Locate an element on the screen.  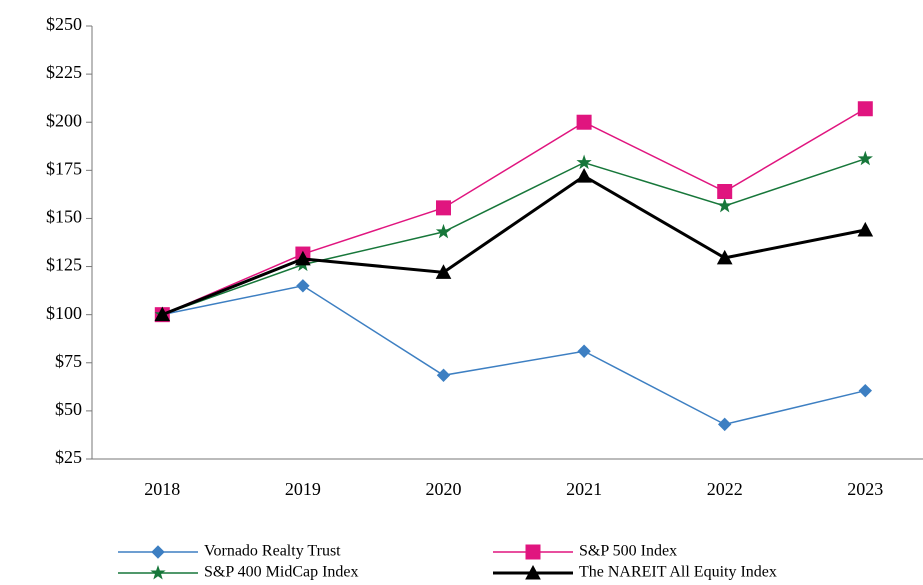
y-tick-label: $100 is located at coordinates (64, 313).